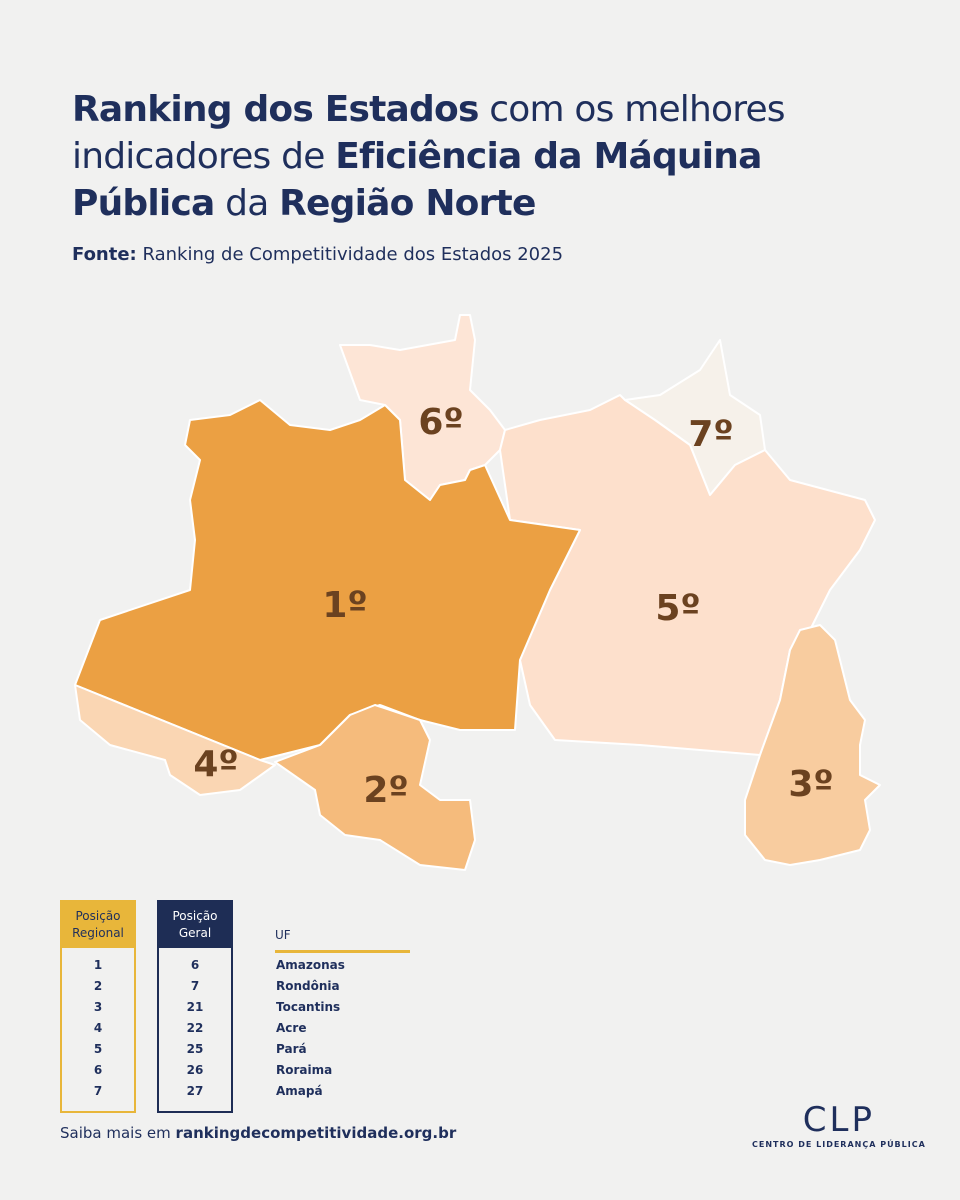 The height and width of the screenshot is (1200, 960). Describe the element at coordinates (98, 1028) in the screenshot. I see `table-cell: 4` at that location.